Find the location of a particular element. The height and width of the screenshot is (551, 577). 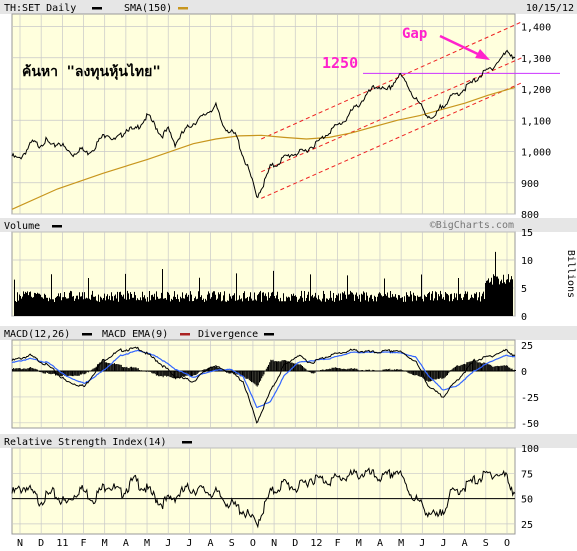

price-y-axis: 800 900 1,000 1,100 1,200 1,300 1,400 is located at coordinates (536, 122).